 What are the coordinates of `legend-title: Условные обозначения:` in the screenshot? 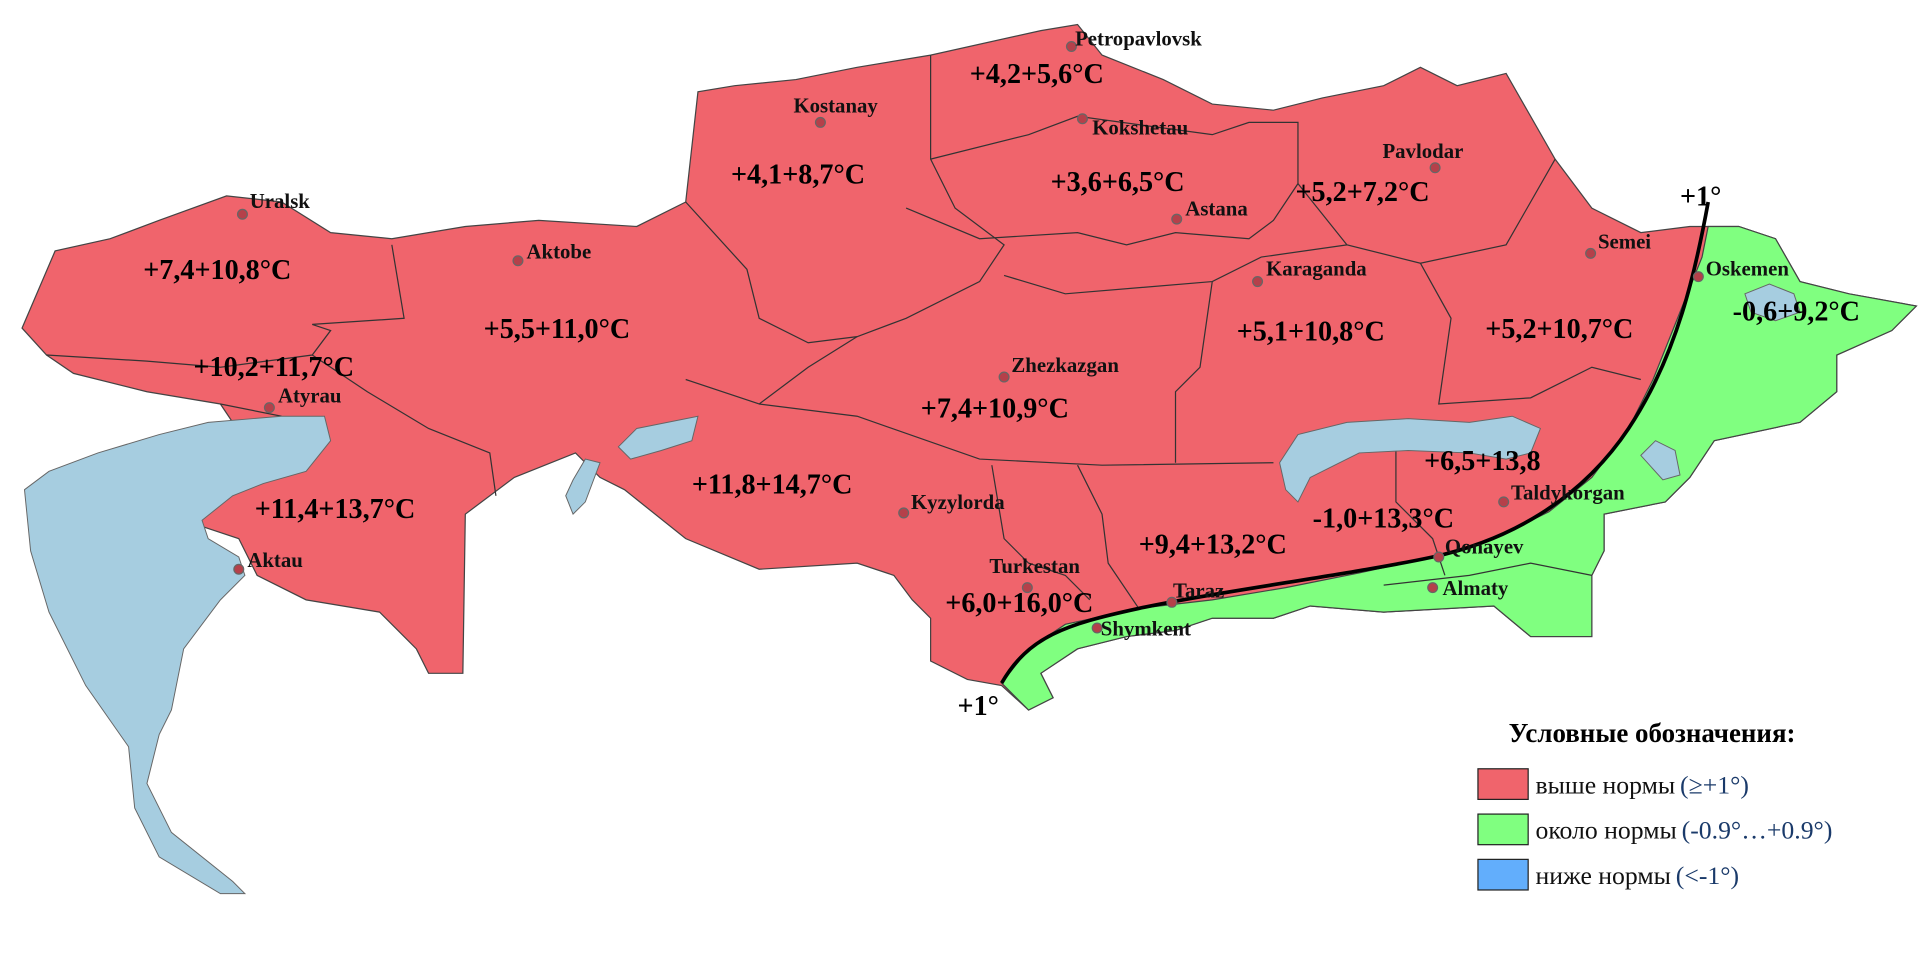 It's located at (1652, 733).